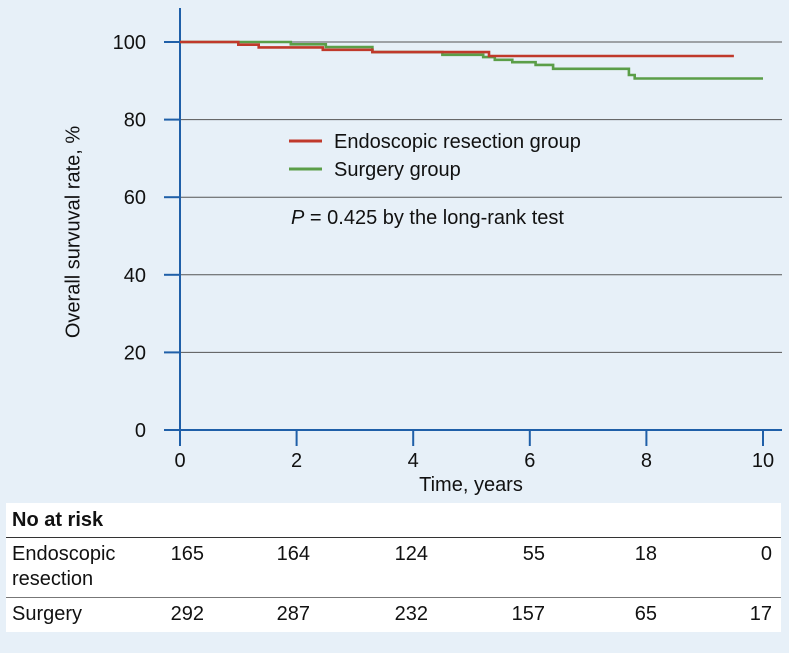 Image resolution: width=789 pixels, height=653 pixels. What do you see at coordinates (471, 60) in the screenshot?
I see `series-line-surgery` at bounding box center [471, 60].